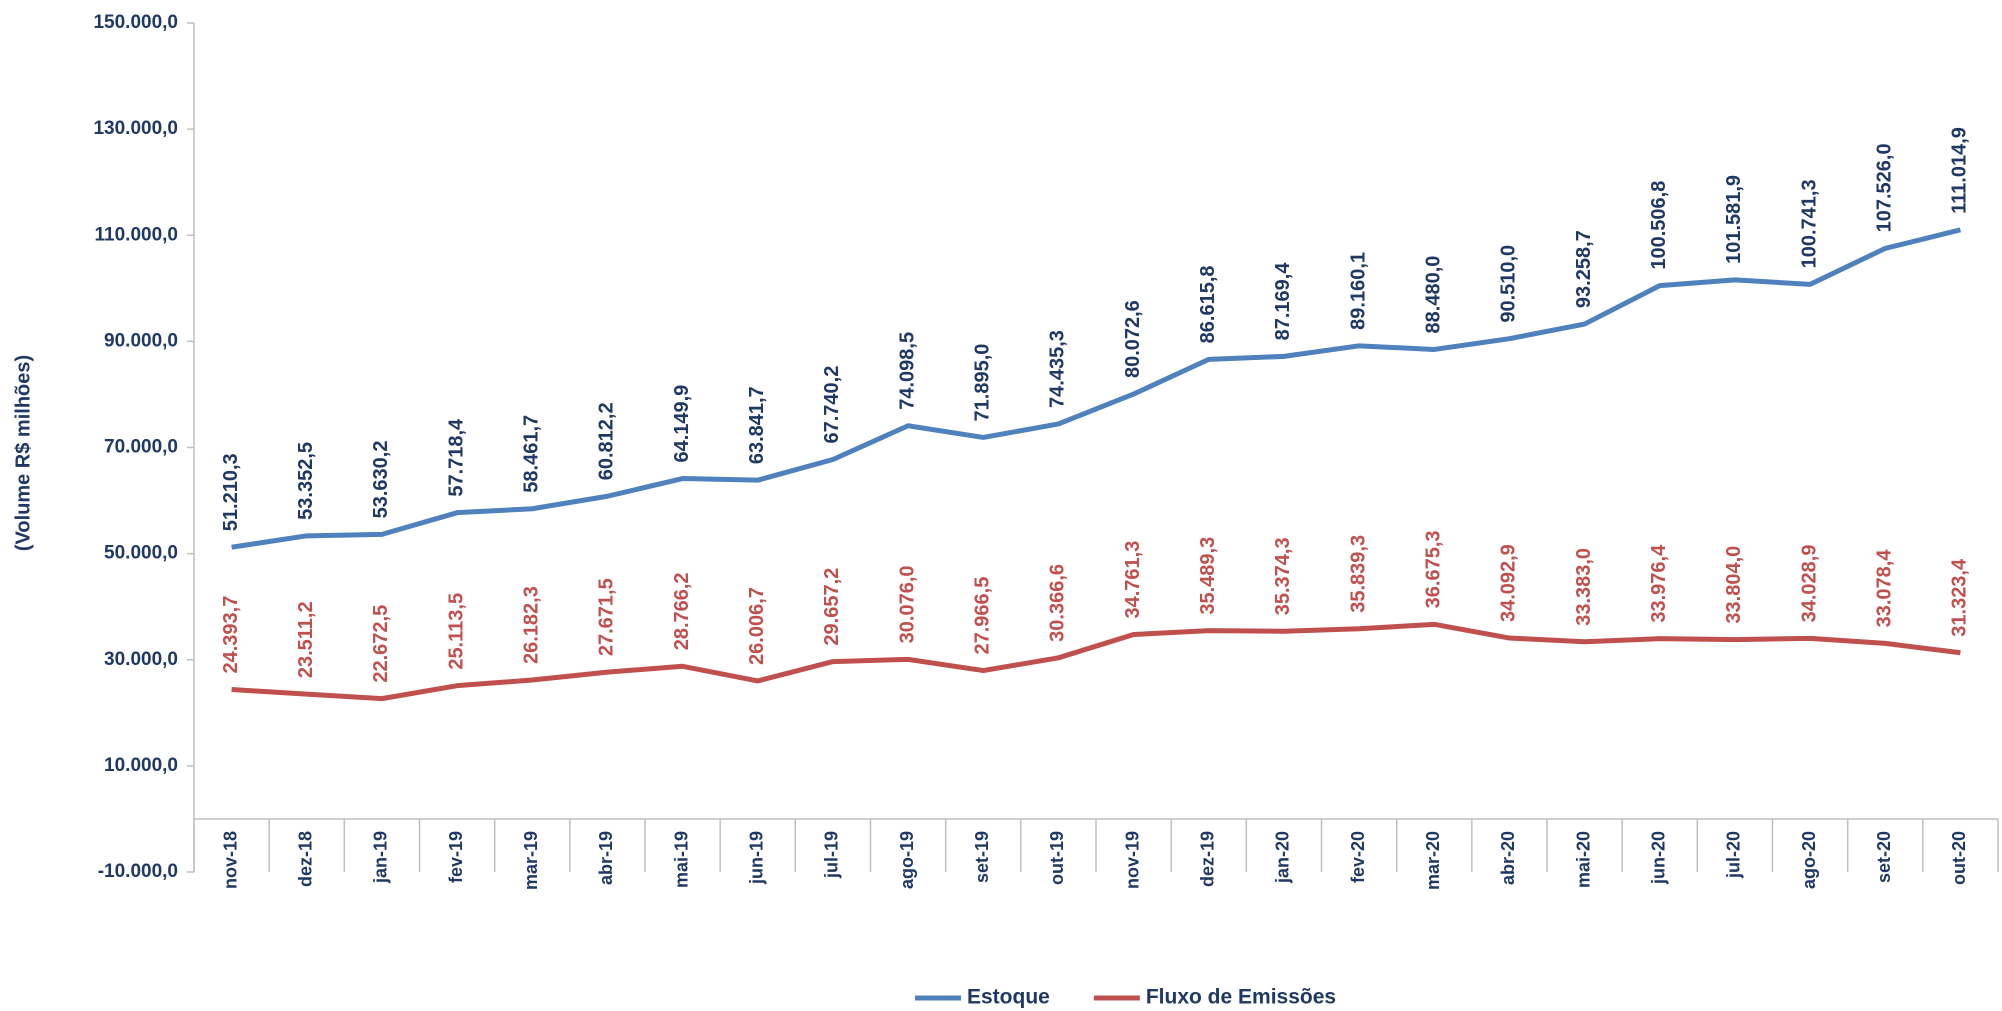  What do you see at coordinates (1959, 858) in the screenshot?
I see `x-tick-label: out-20` at bounding box center [1959, 858].